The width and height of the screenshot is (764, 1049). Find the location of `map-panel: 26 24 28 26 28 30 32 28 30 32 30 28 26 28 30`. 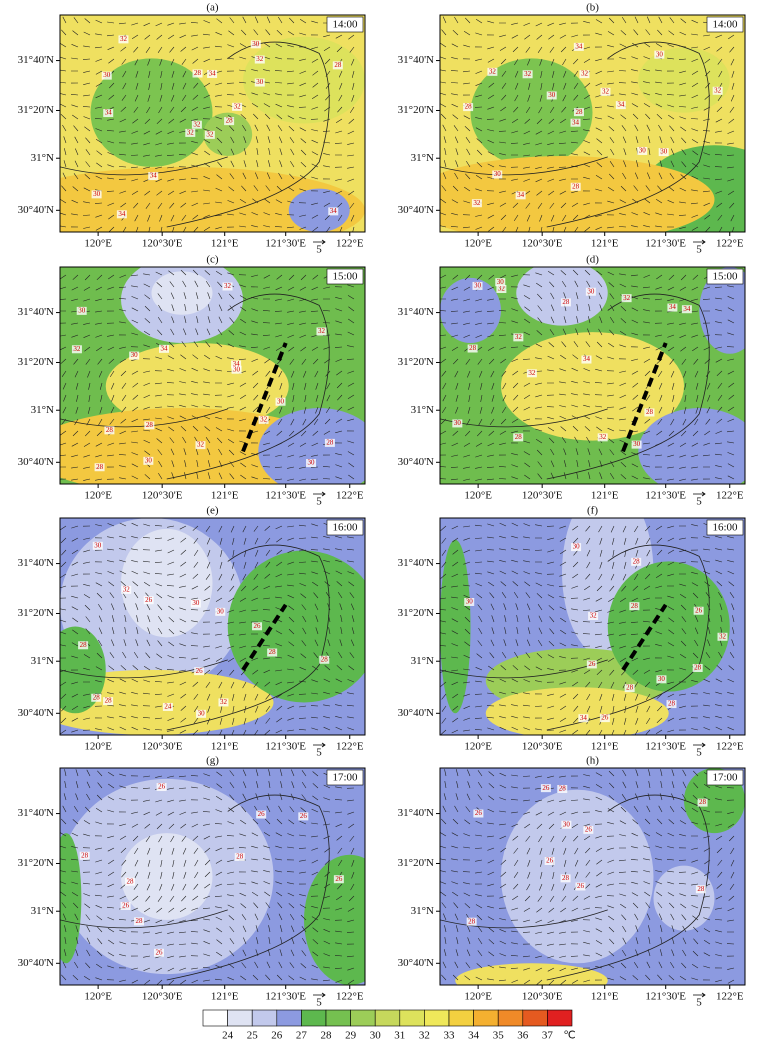

map-panel: 26 24 28 26 28 30 32 28 30 32 30 28 26 28 30 is located at coordinates (212, 626).